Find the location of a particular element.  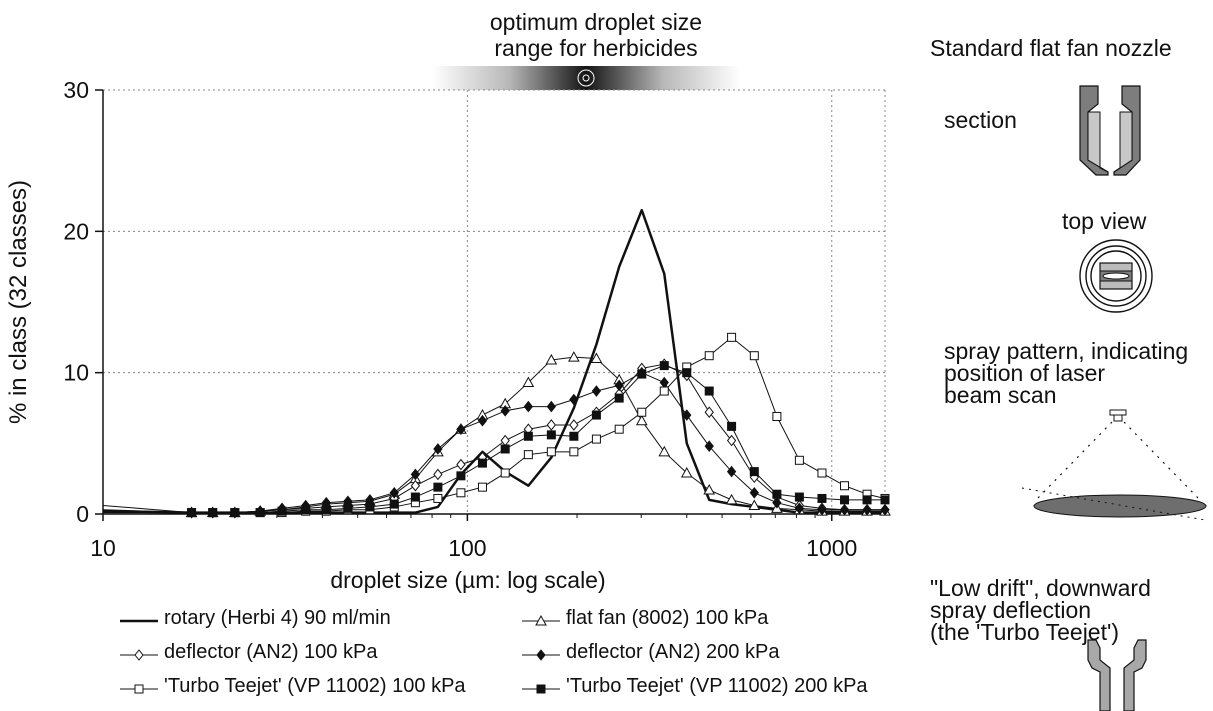

legend-item: rotary (Herbi 4) 90 ml/min is located at coordinates (254, 618).